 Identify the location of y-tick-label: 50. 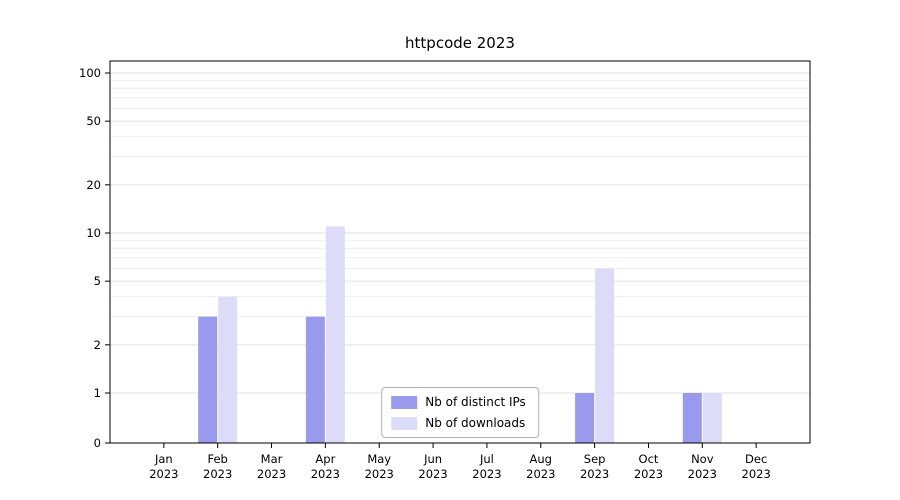
(93, 121).